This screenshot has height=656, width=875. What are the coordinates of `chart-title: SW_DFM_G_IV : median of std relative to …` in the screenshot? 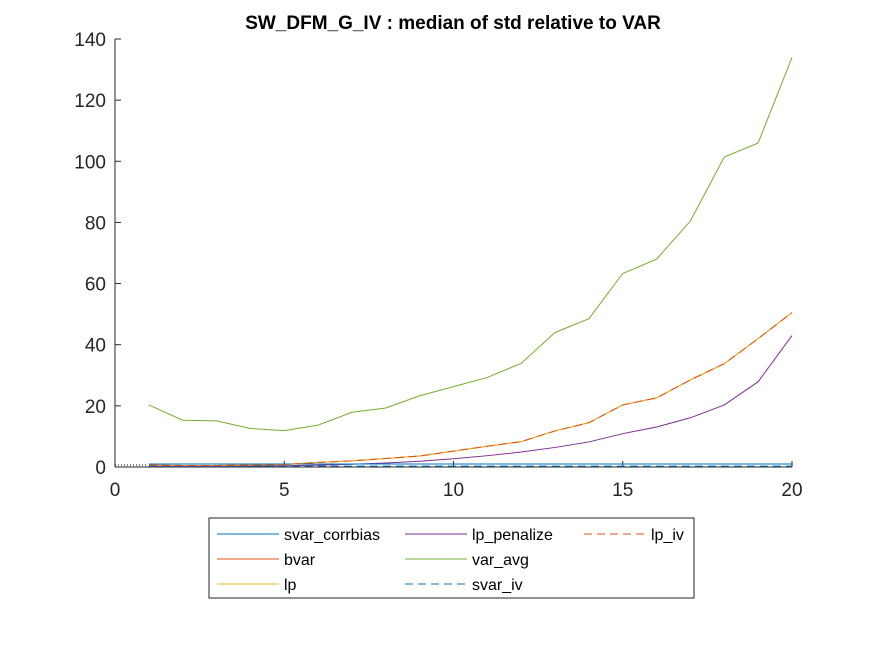 It's located at (453, 23).